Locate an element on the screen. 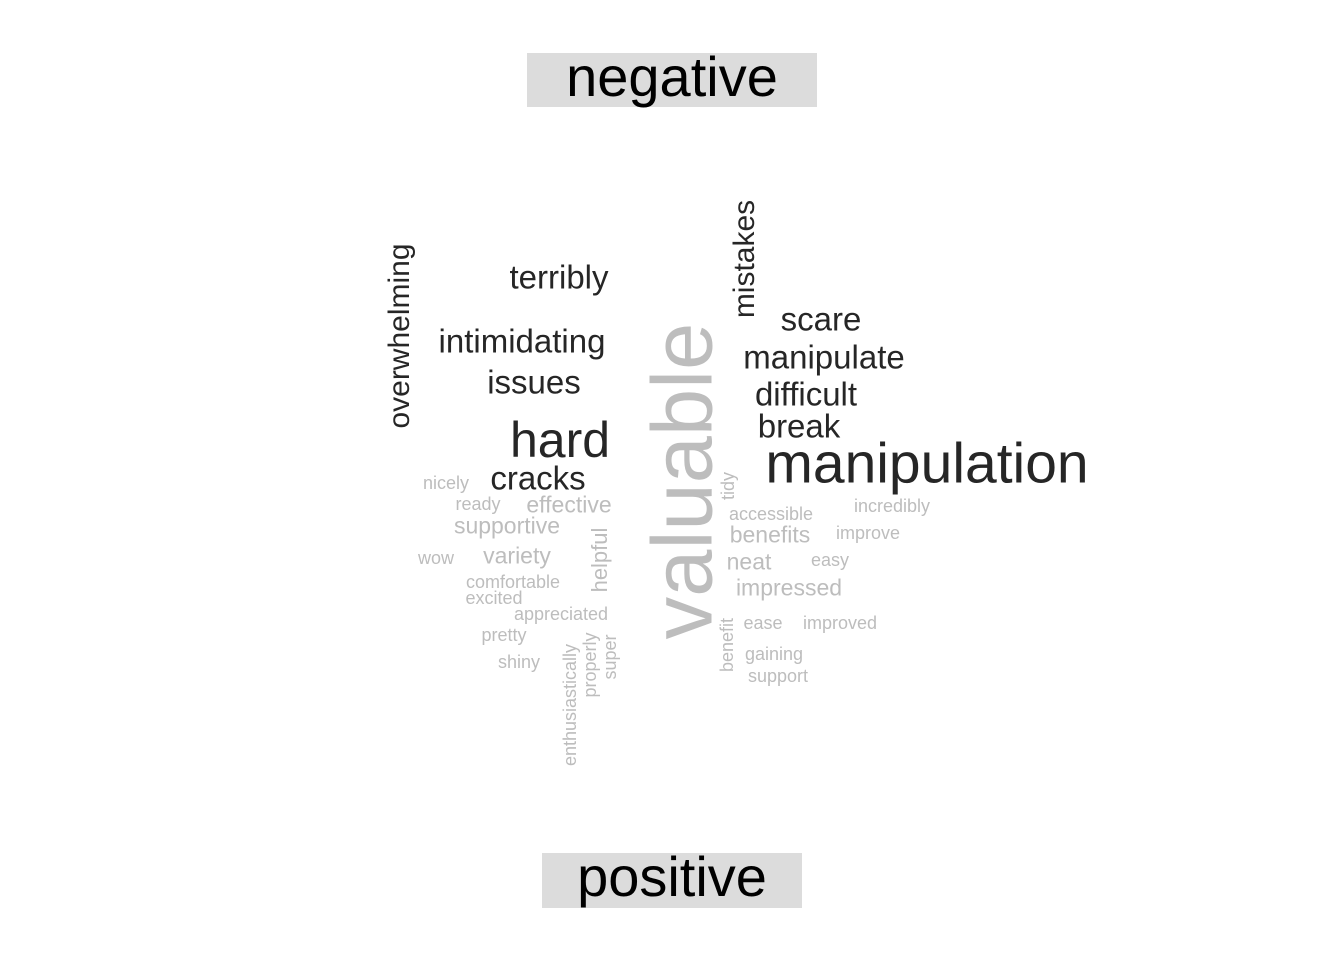 The width and height of the screenshot is (1344, 960). word-wow: wow is located at coordinates (436, 558).